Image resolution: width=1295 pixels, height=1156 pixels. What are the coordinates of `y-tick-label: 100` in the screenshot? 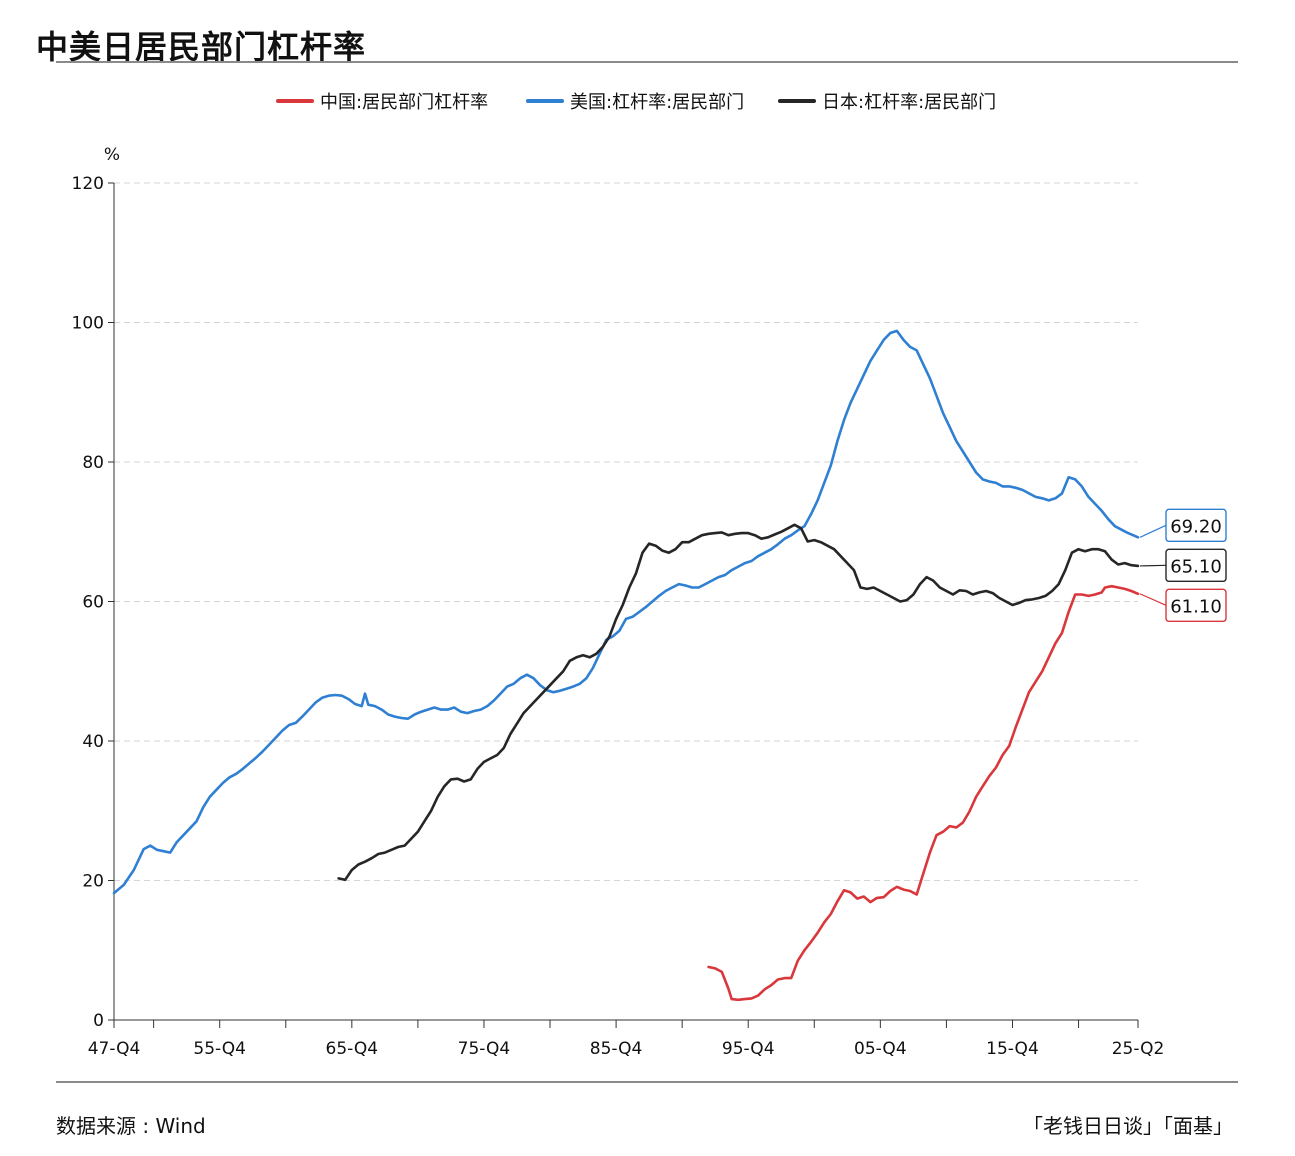 It's located at (88, 324).